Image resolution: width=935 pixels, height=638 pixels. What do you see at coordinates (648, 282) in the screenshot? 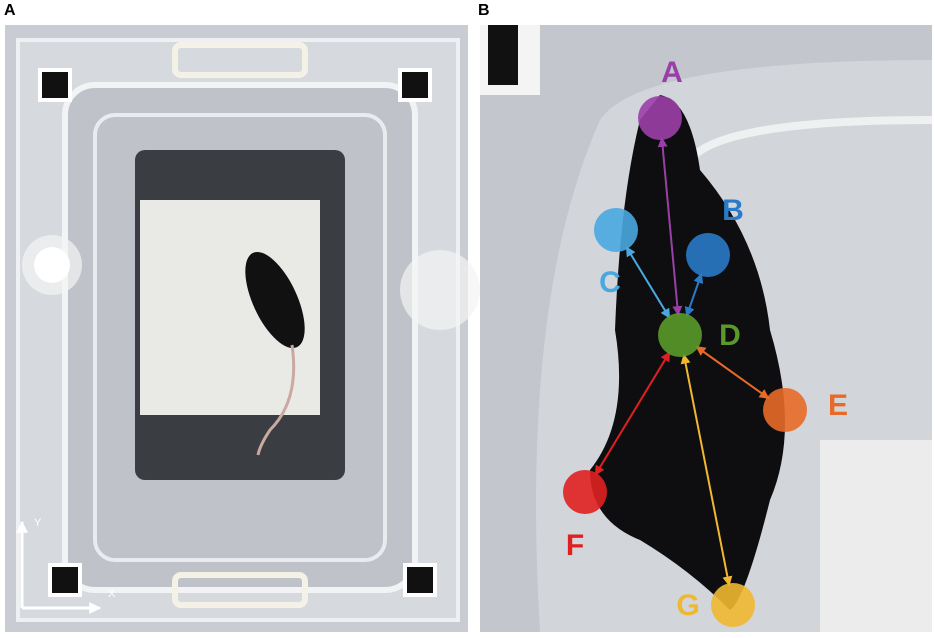
I see `link-C-D` at bounding box center [648, 282].